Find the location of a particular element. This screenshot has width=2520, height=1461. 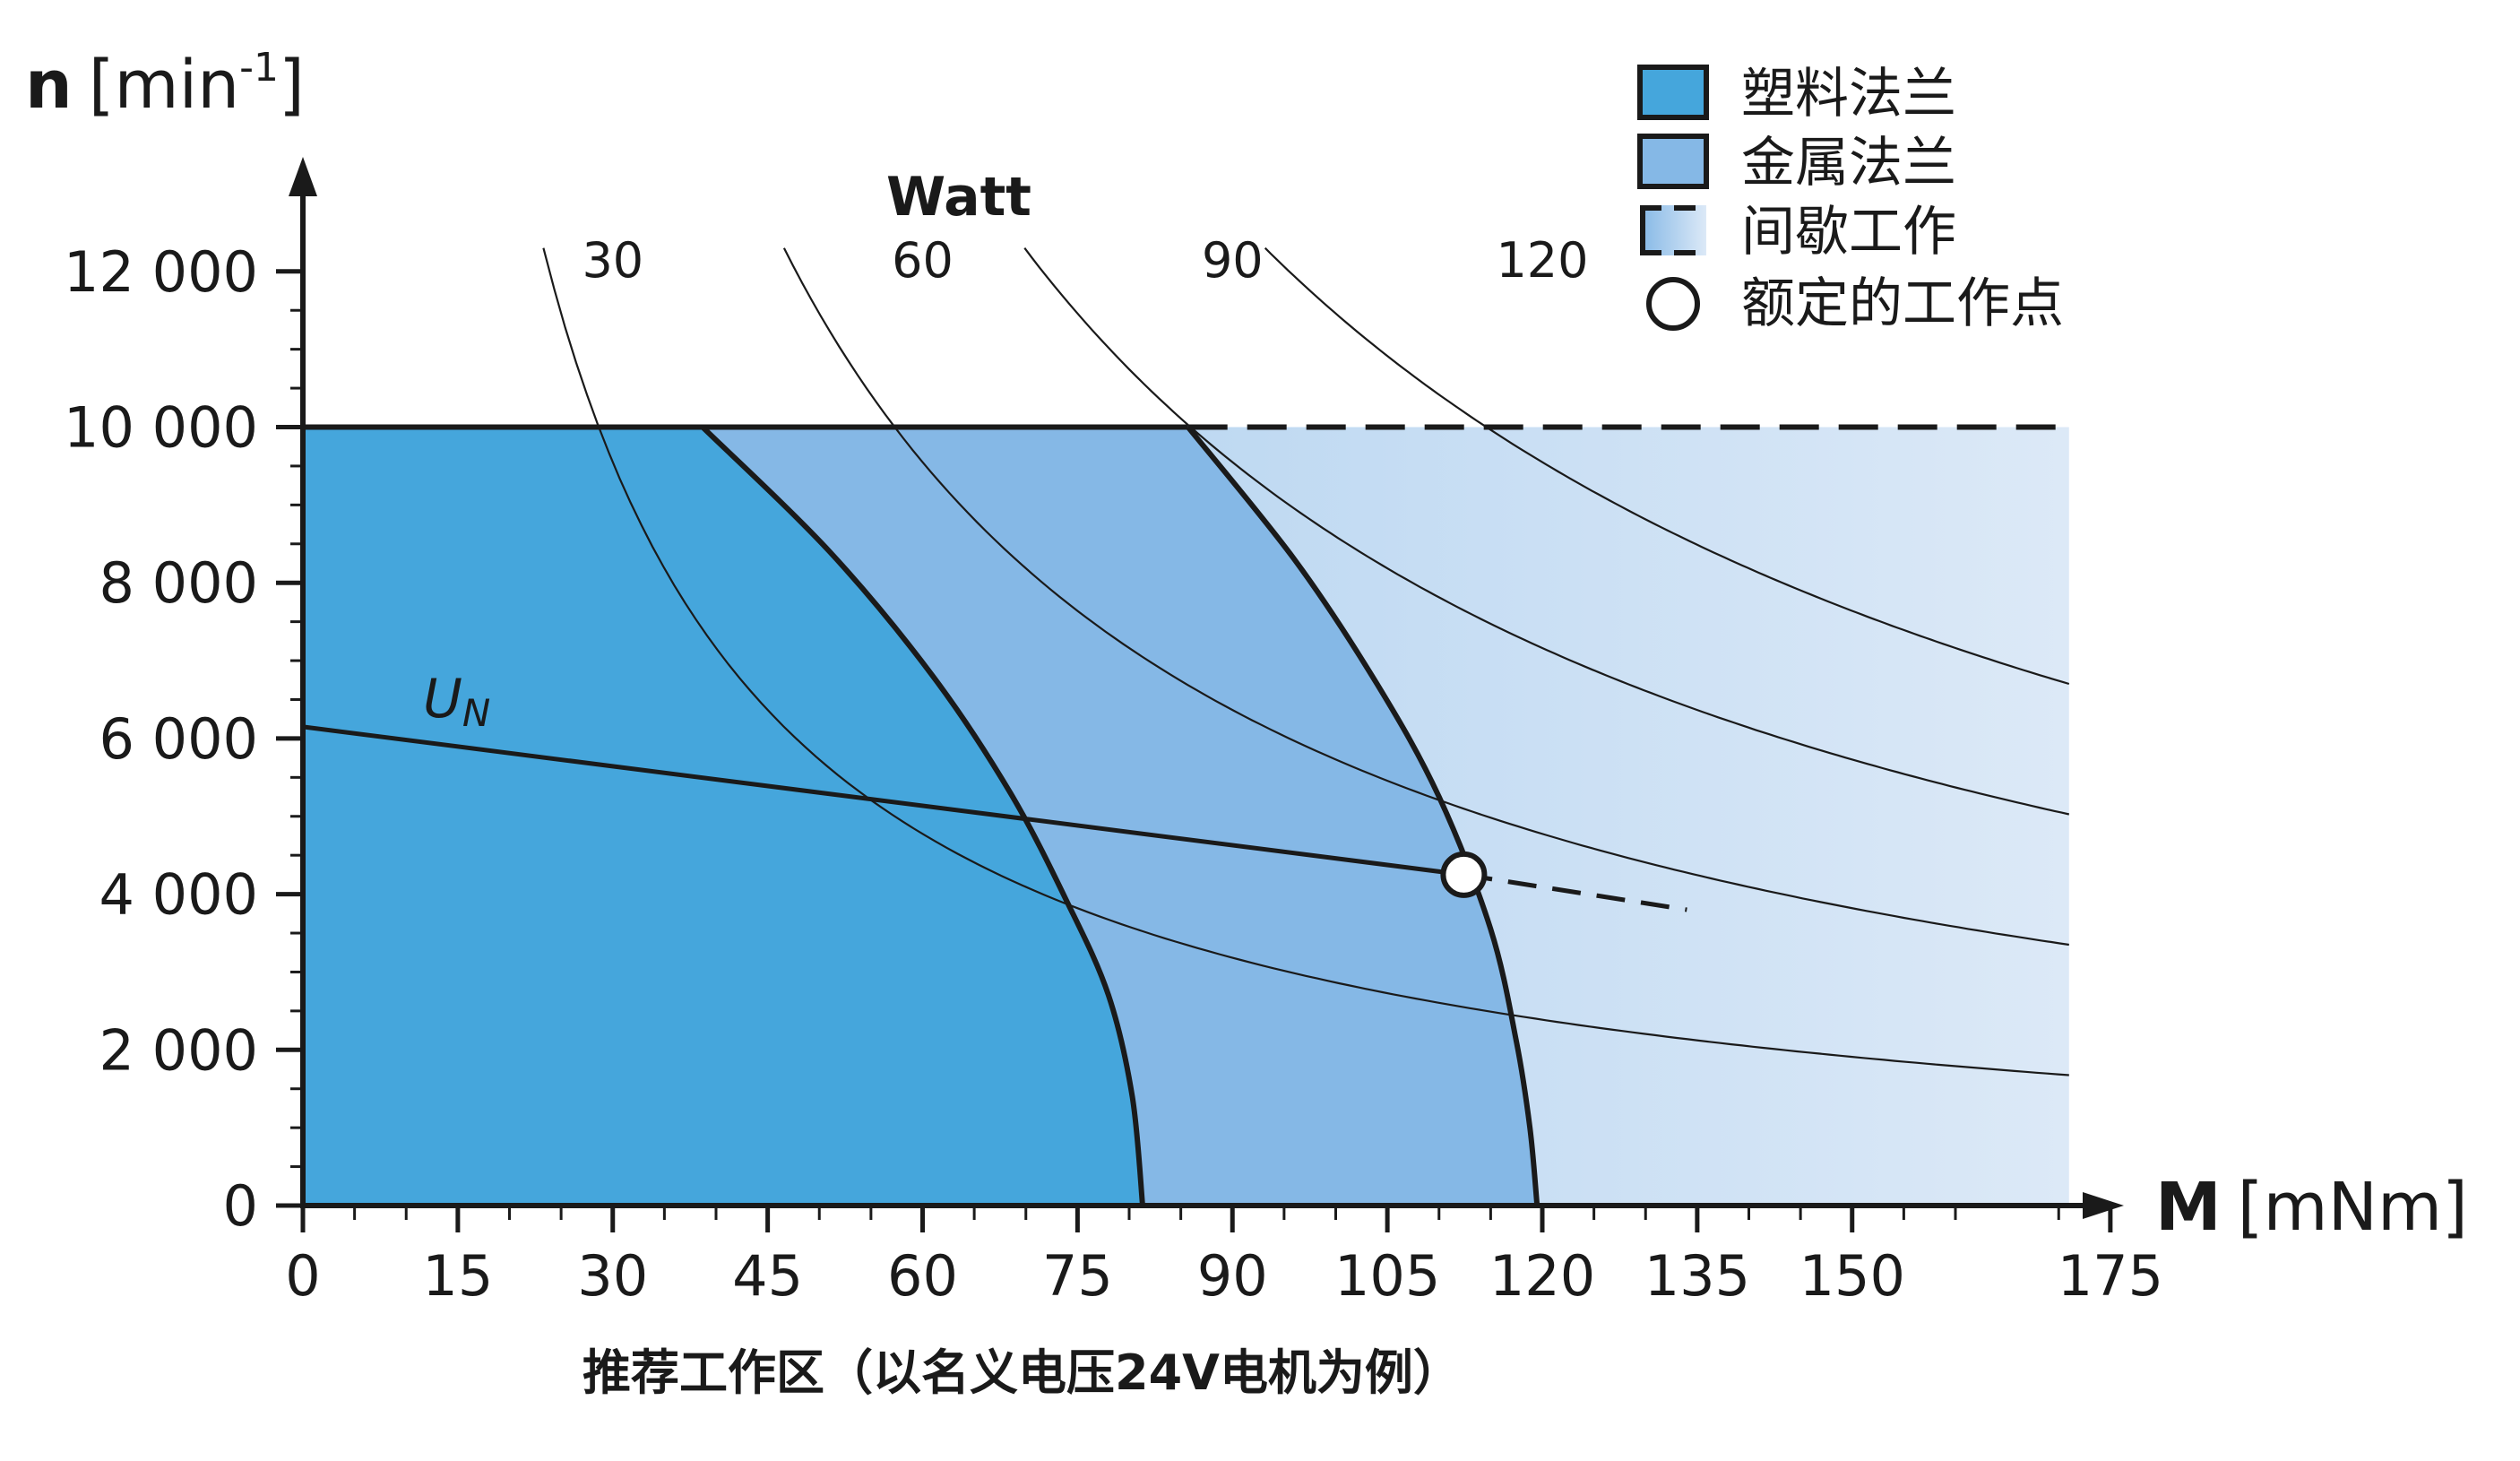

legend-swatch-rated-point is located at coordinates (1673, 304).